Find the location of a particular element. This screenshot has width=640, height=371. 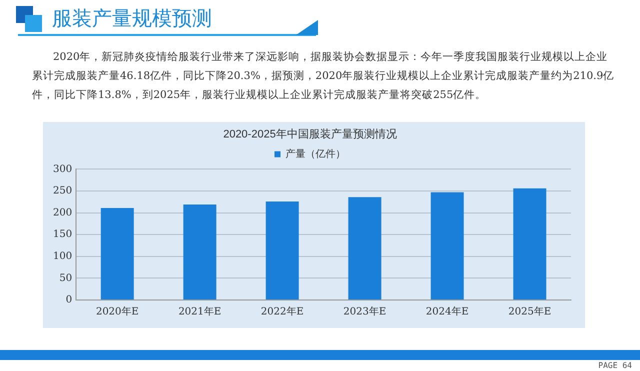

y-tick-label: 150 is located at coordinates (62, 234).